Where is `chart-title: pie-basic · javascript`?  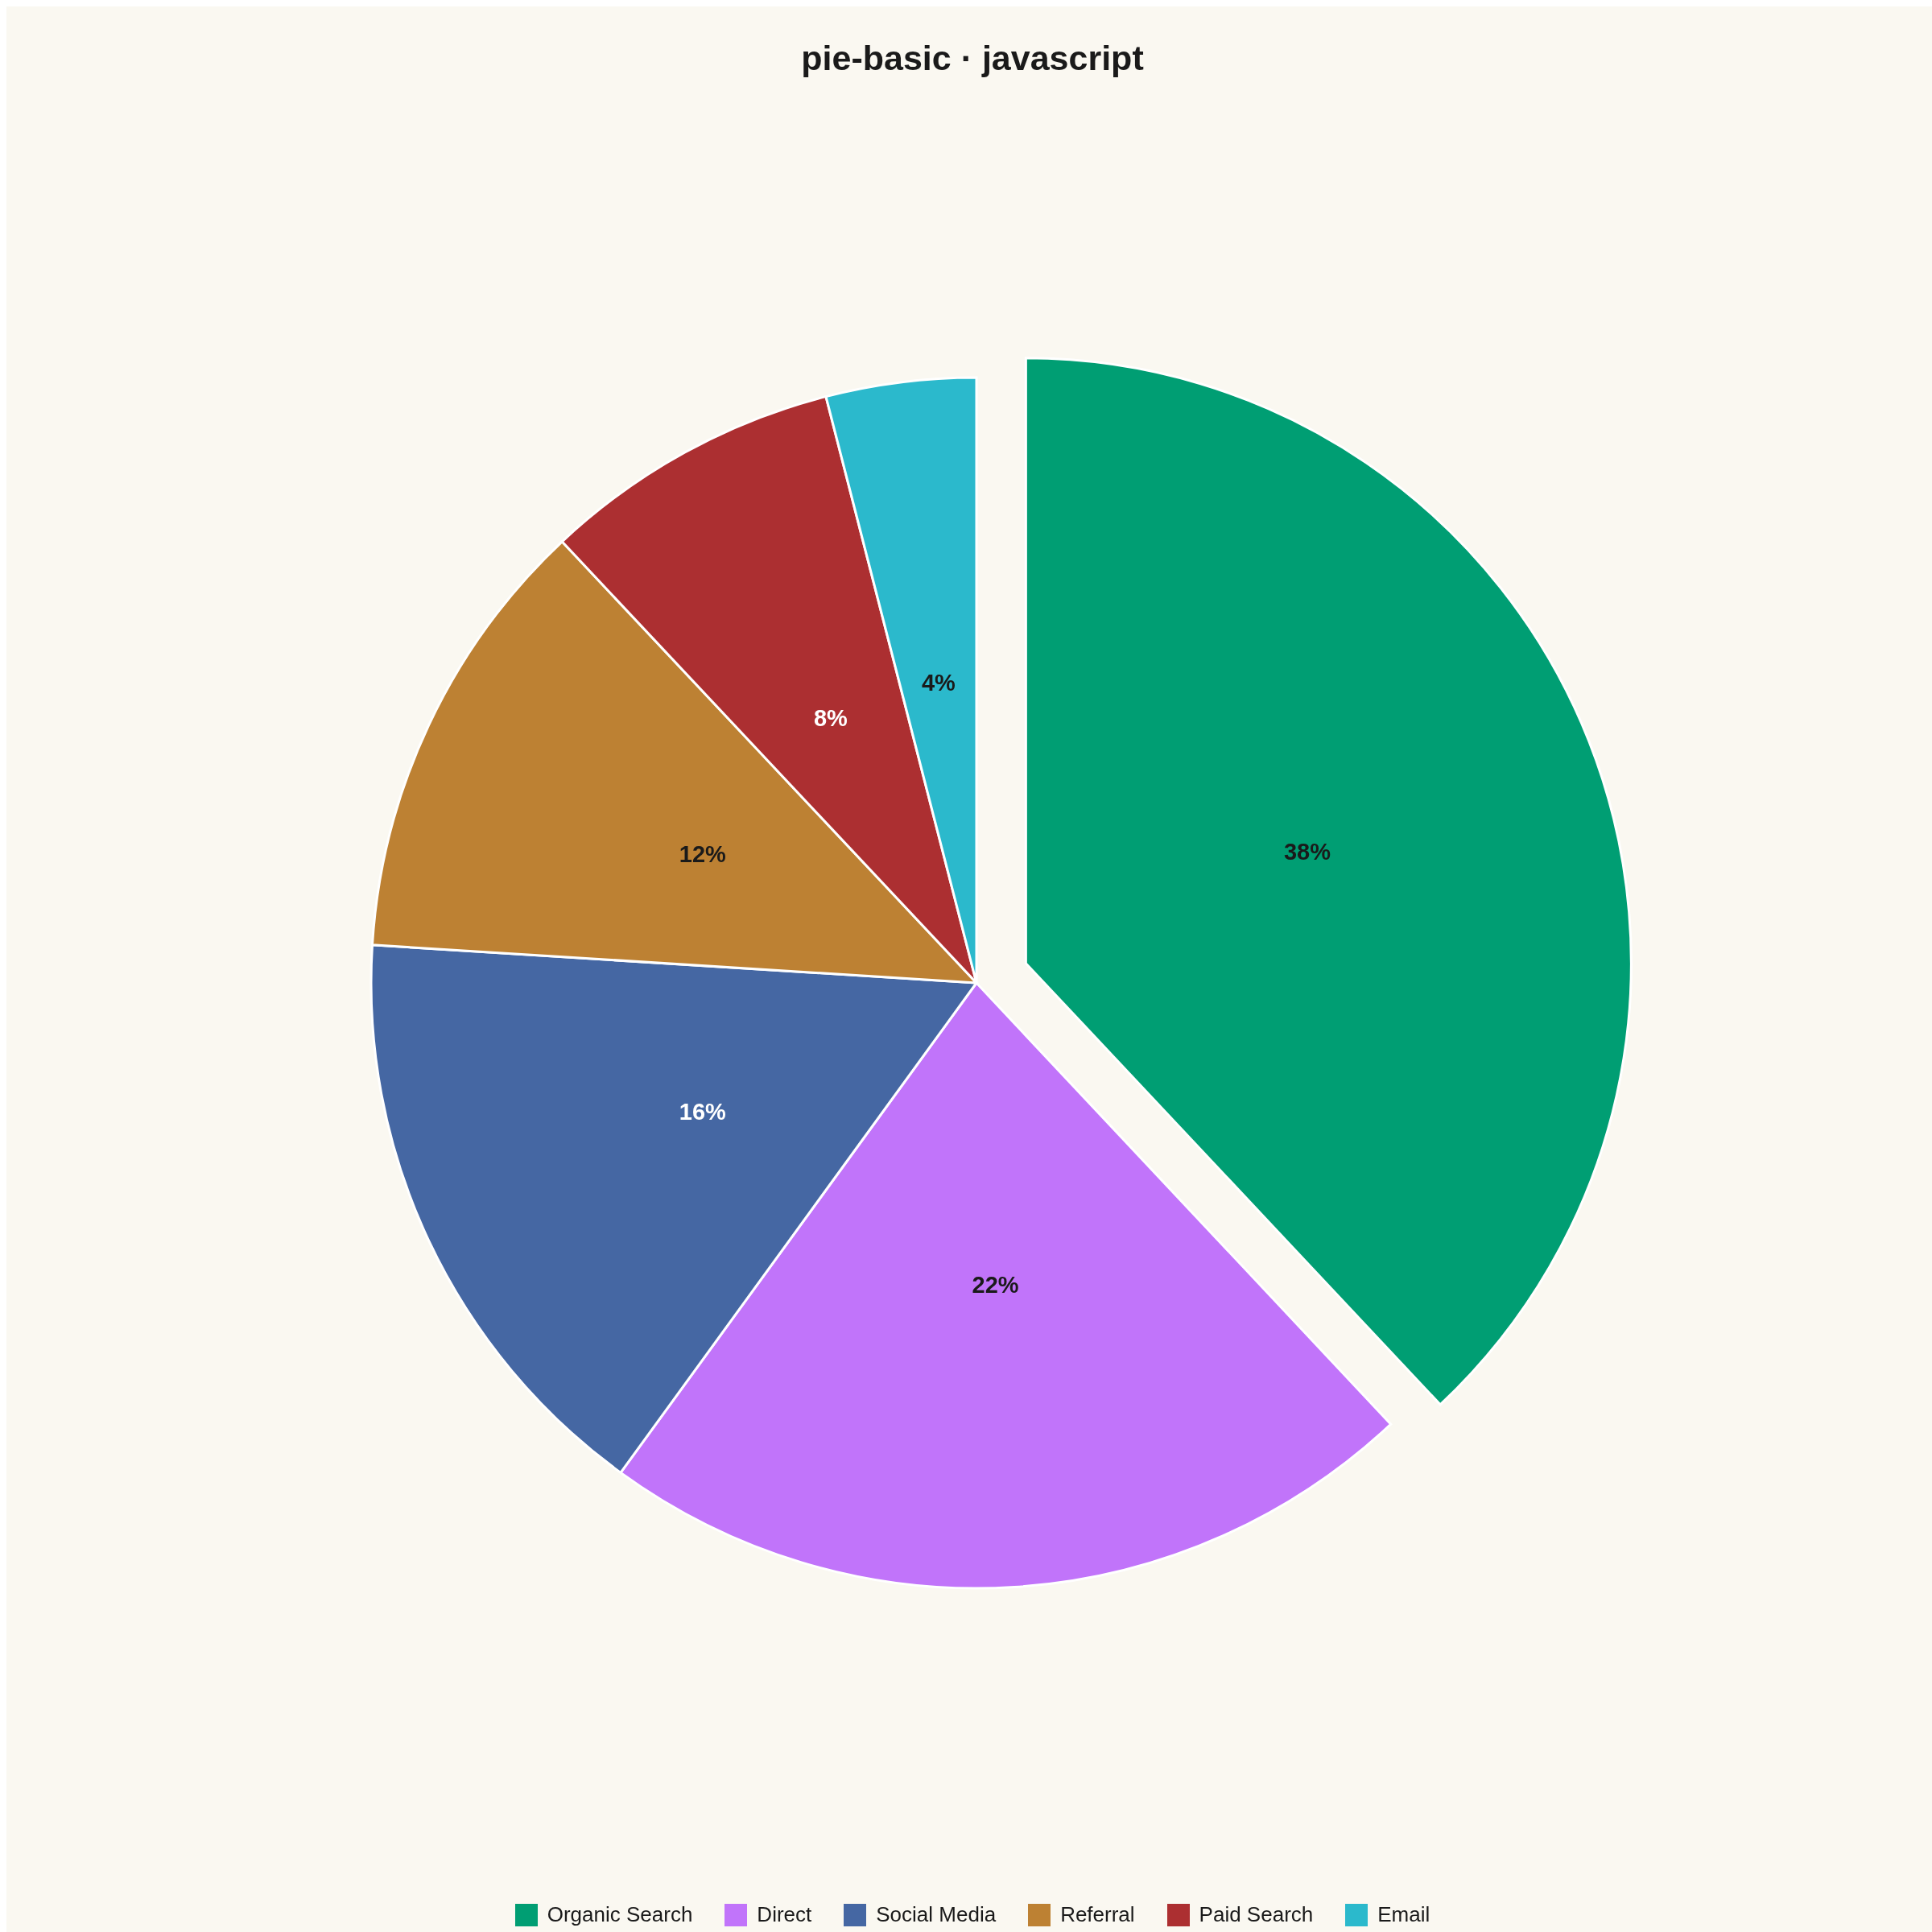 chart-title: pie-basic · javascript is located at coordinates (972, 58).